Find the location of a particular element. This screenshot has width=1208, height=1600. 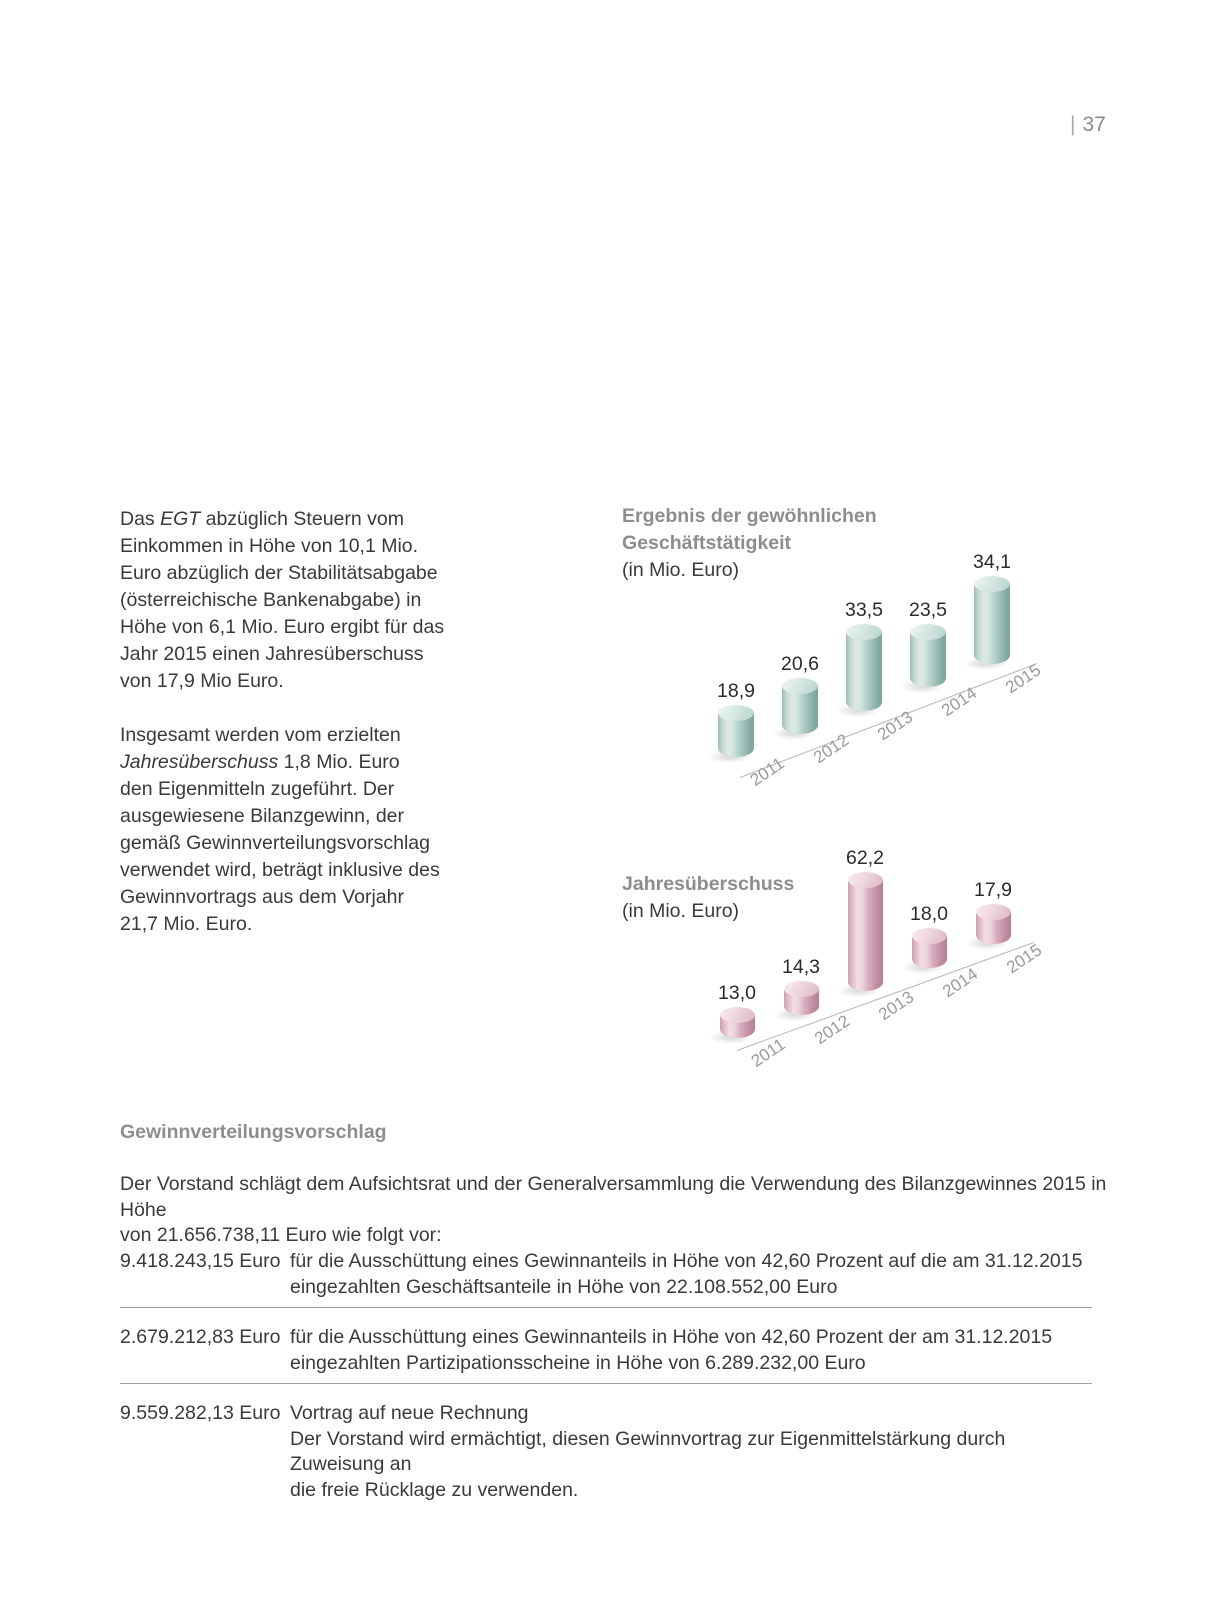

value-label-2013: 62,2 is located at coordinates (865, 858).